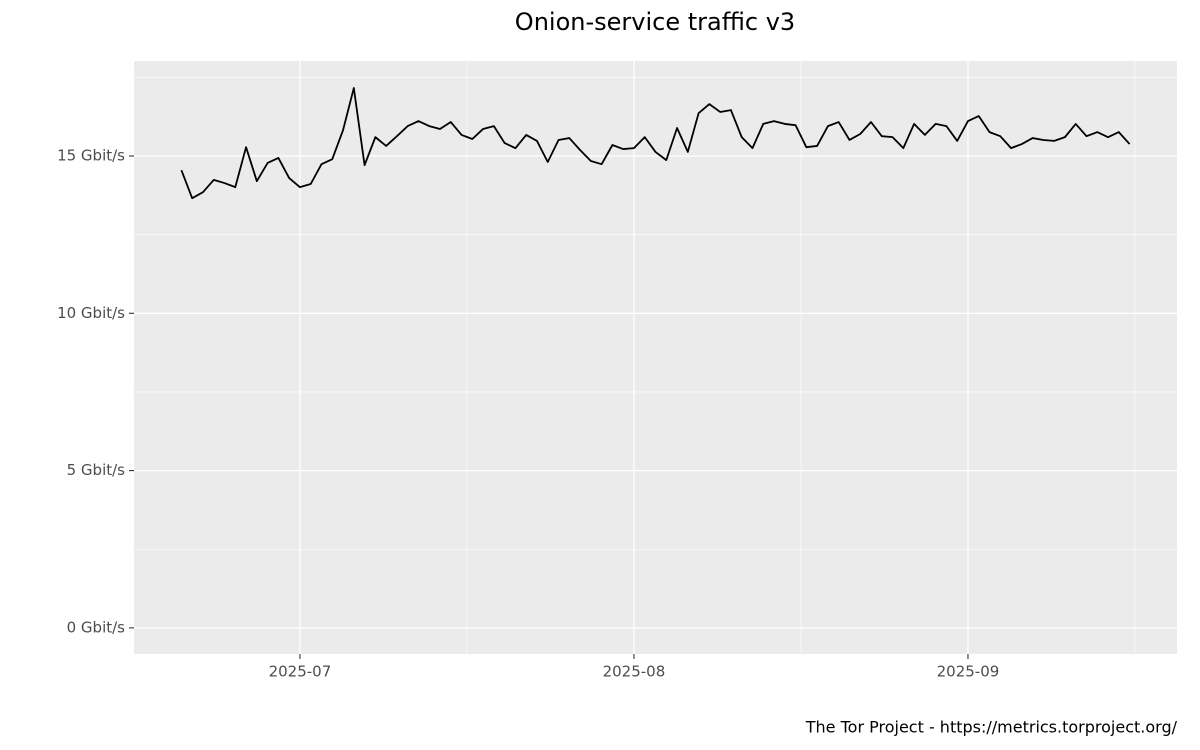  What do you see at coordinates (968, 672) in the screenshot?
I see `x-tick-label: 2025-09` at bounding box center [968, 672].